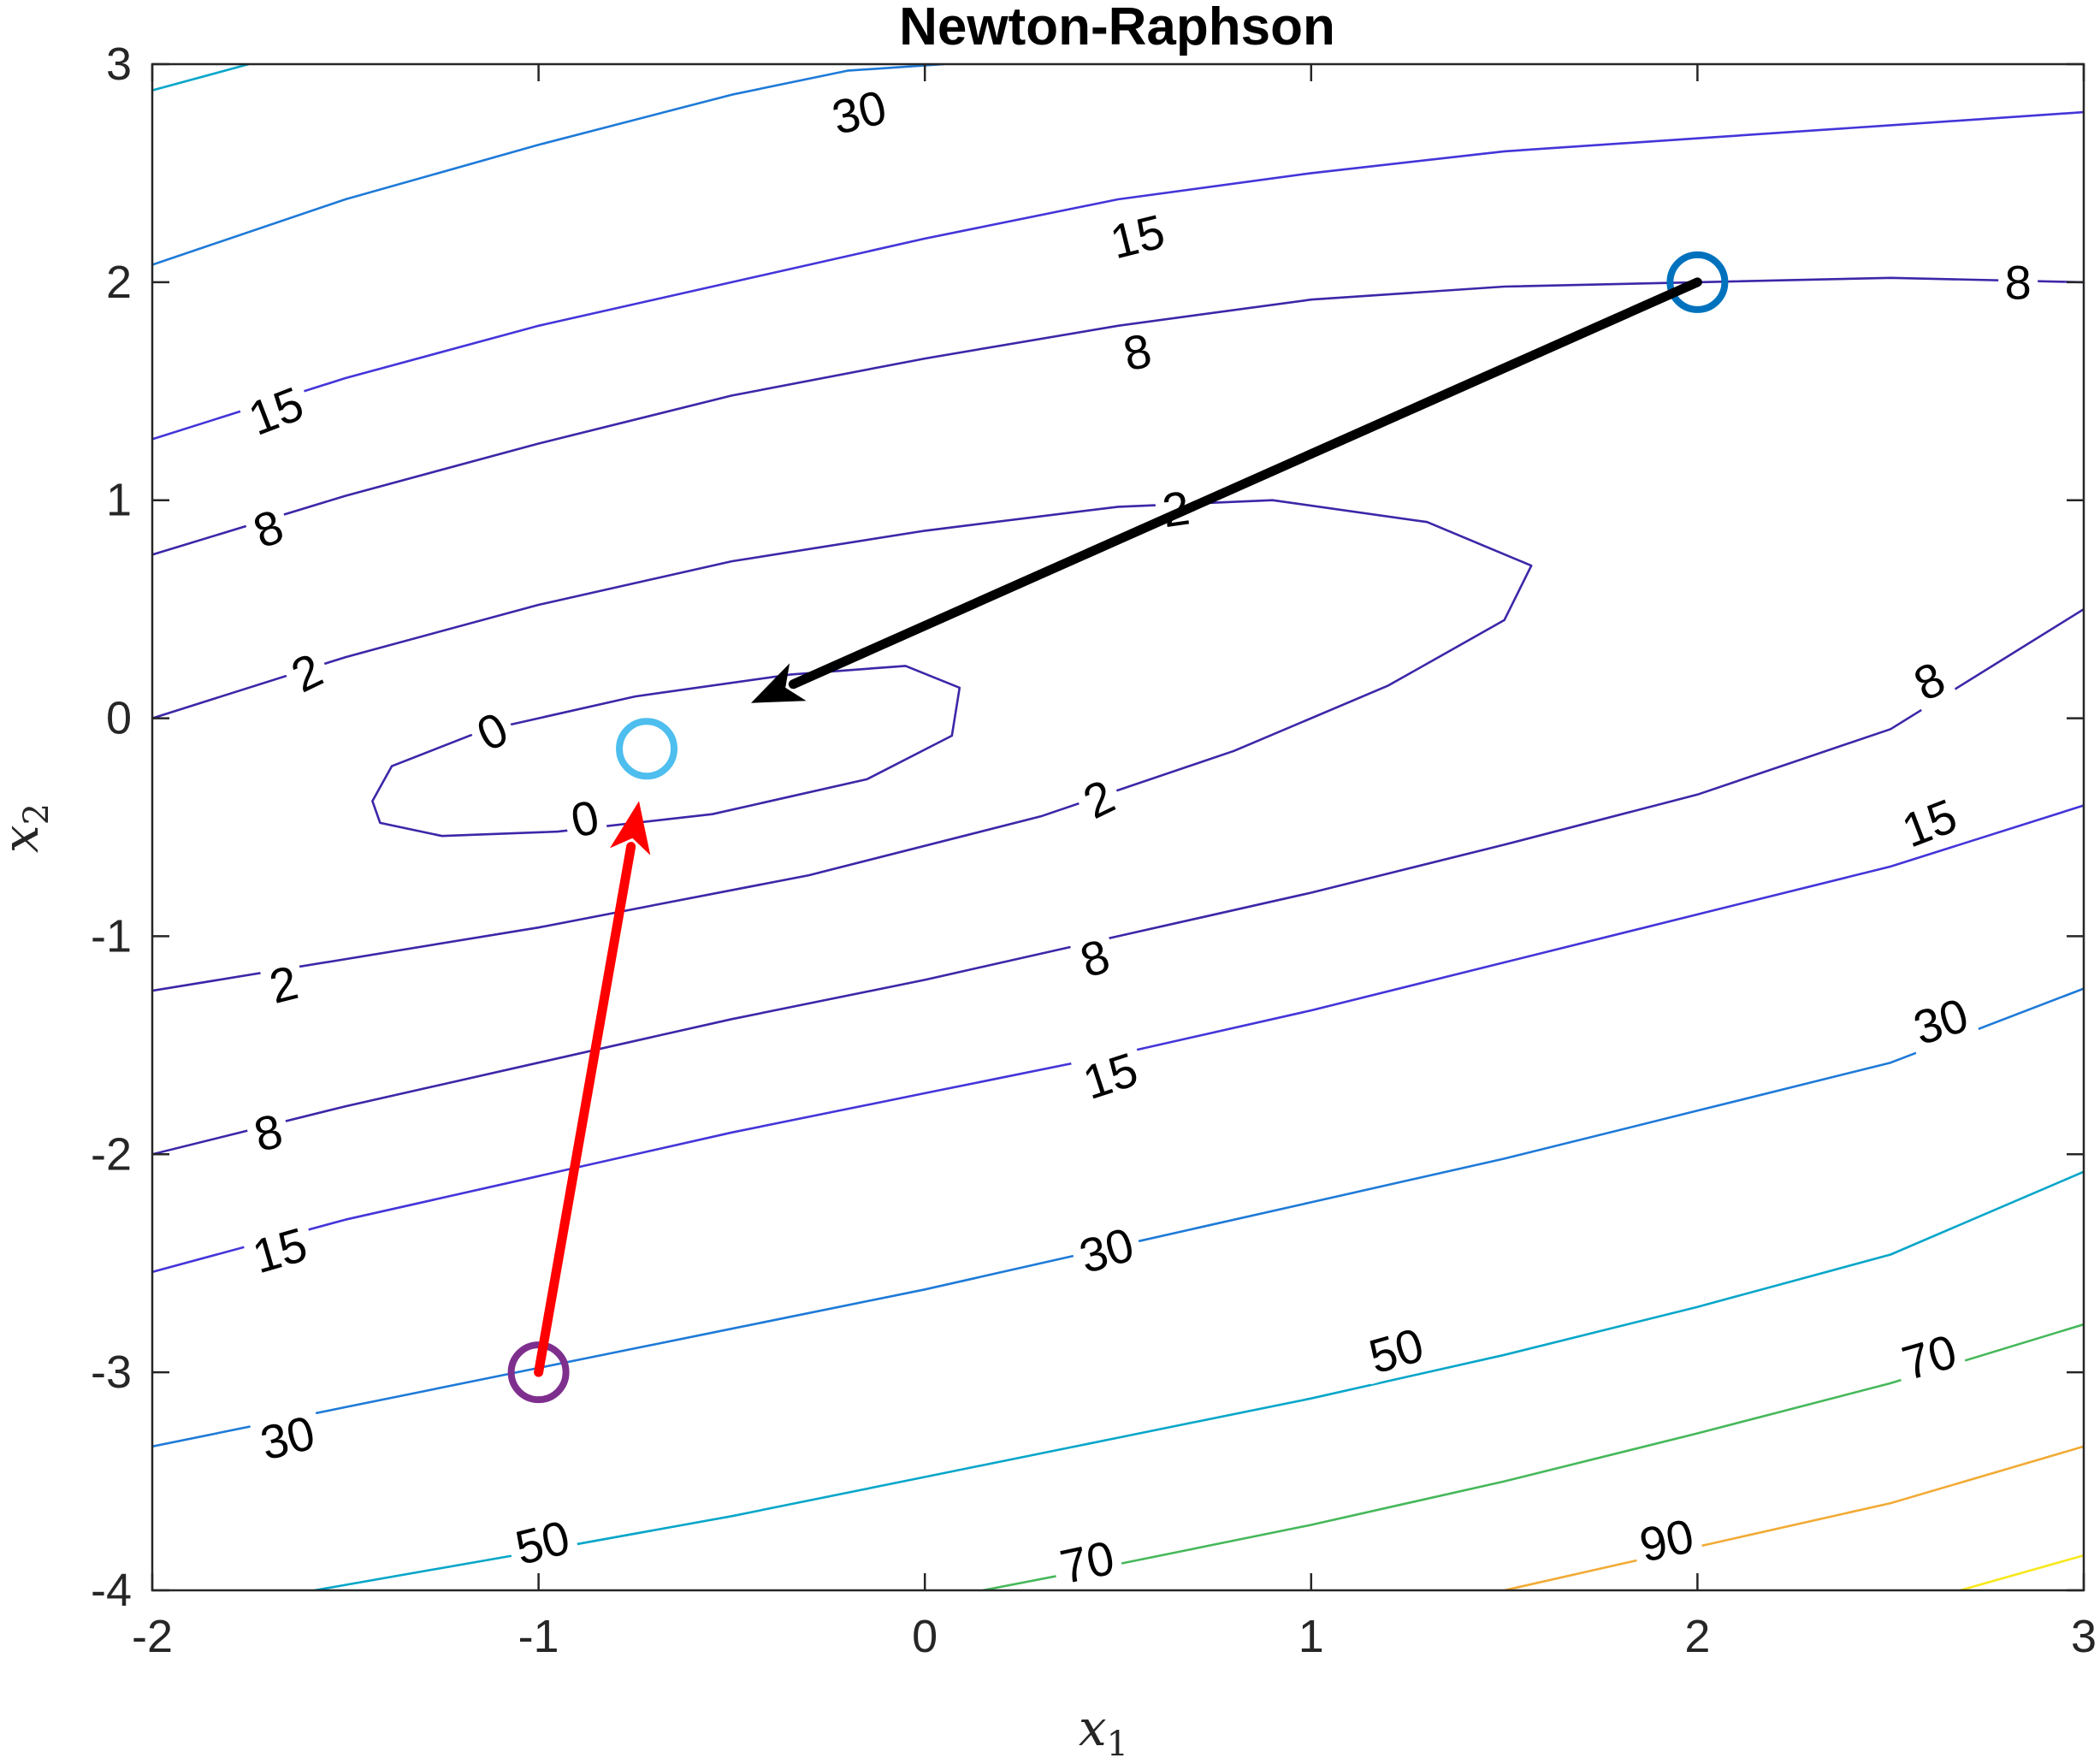 Image resolution: width=2100 pixels, height=1758 pixels. I want to click on chart-title: Newton-Raphson, so click(1117, 28).